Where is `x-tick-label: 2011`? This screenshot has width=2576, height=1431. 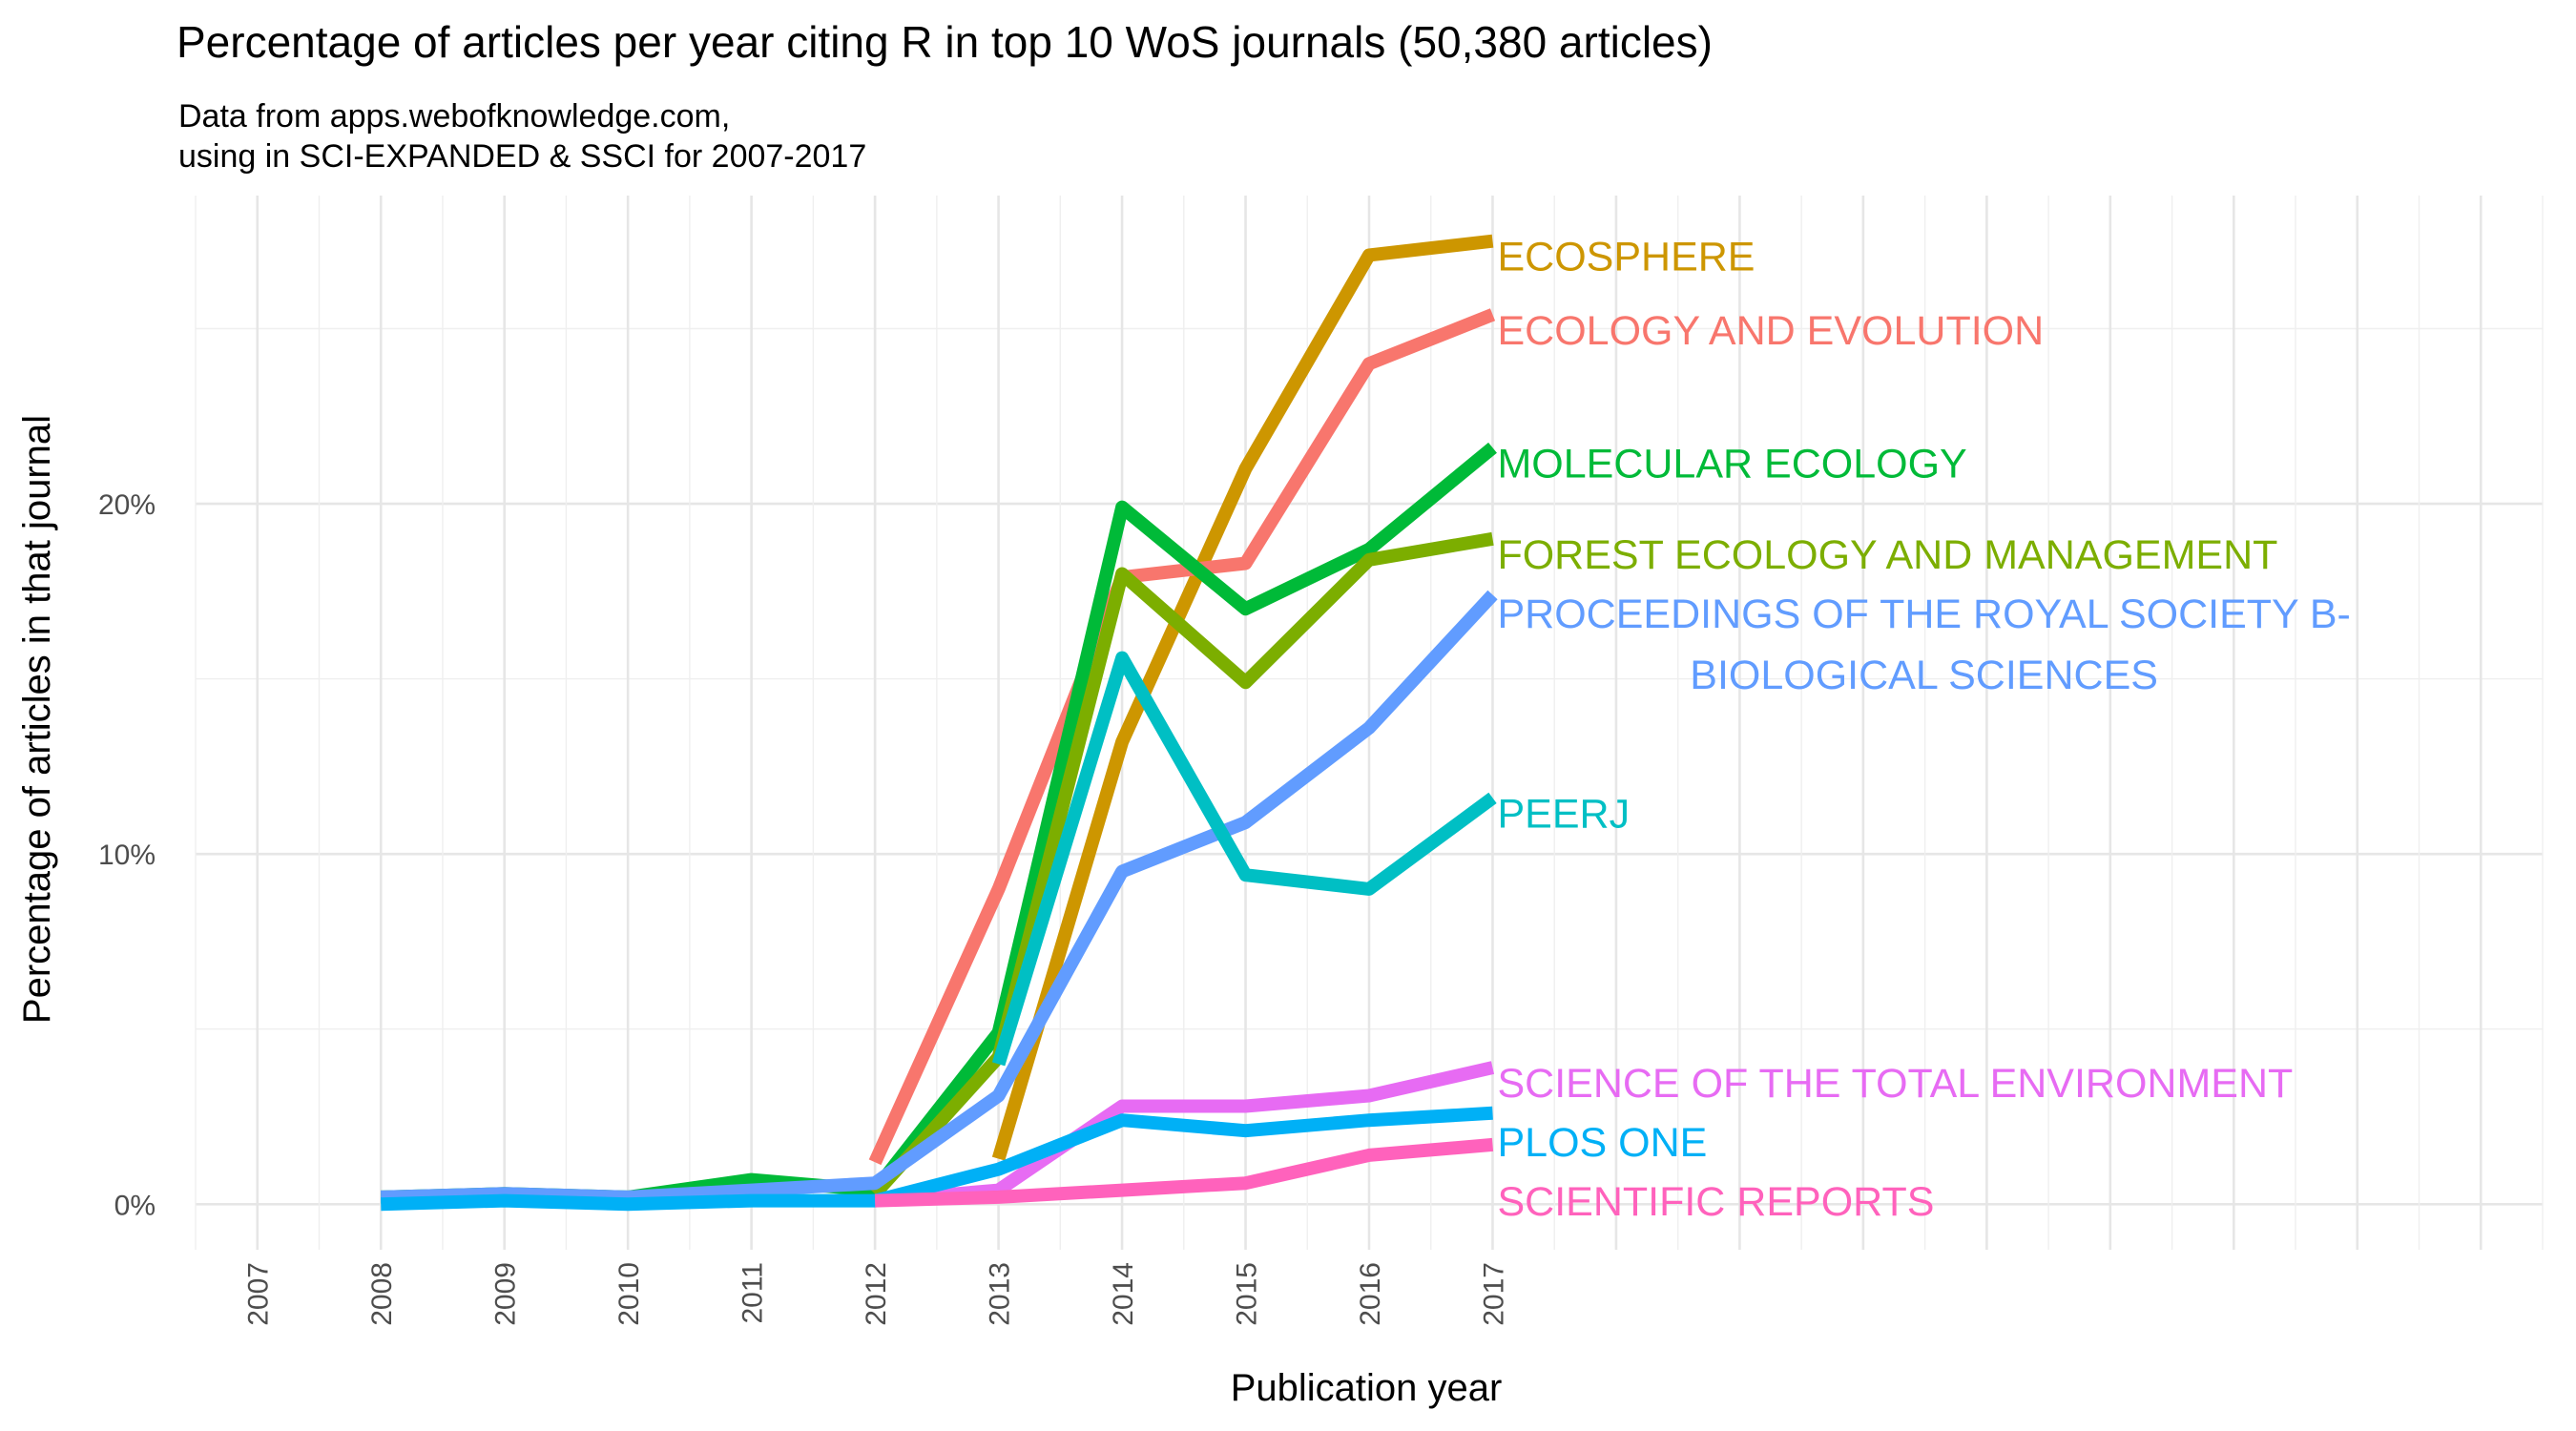
x-tick-label: 2011 is located at coordinates (753, 1293).